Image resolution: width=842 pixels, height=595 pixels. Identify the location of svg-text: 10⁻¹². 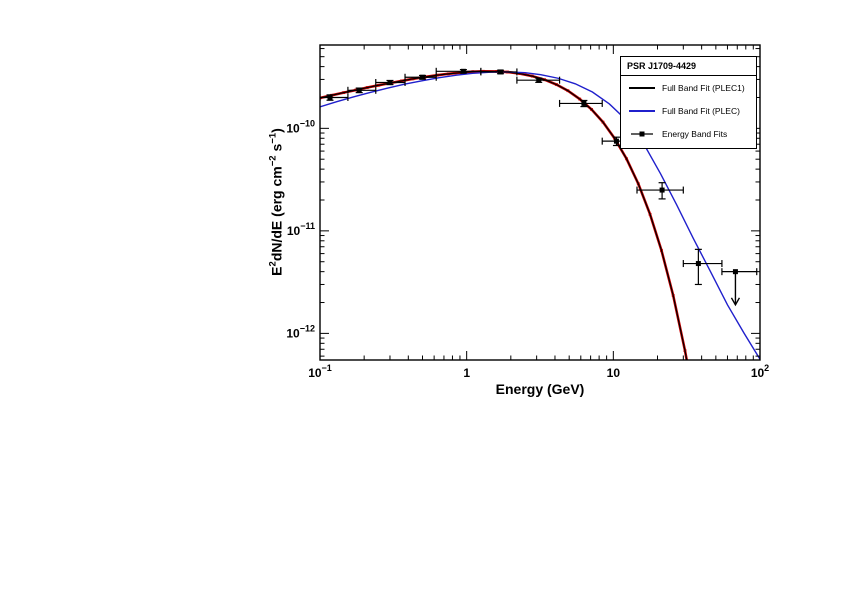
(300, 331).